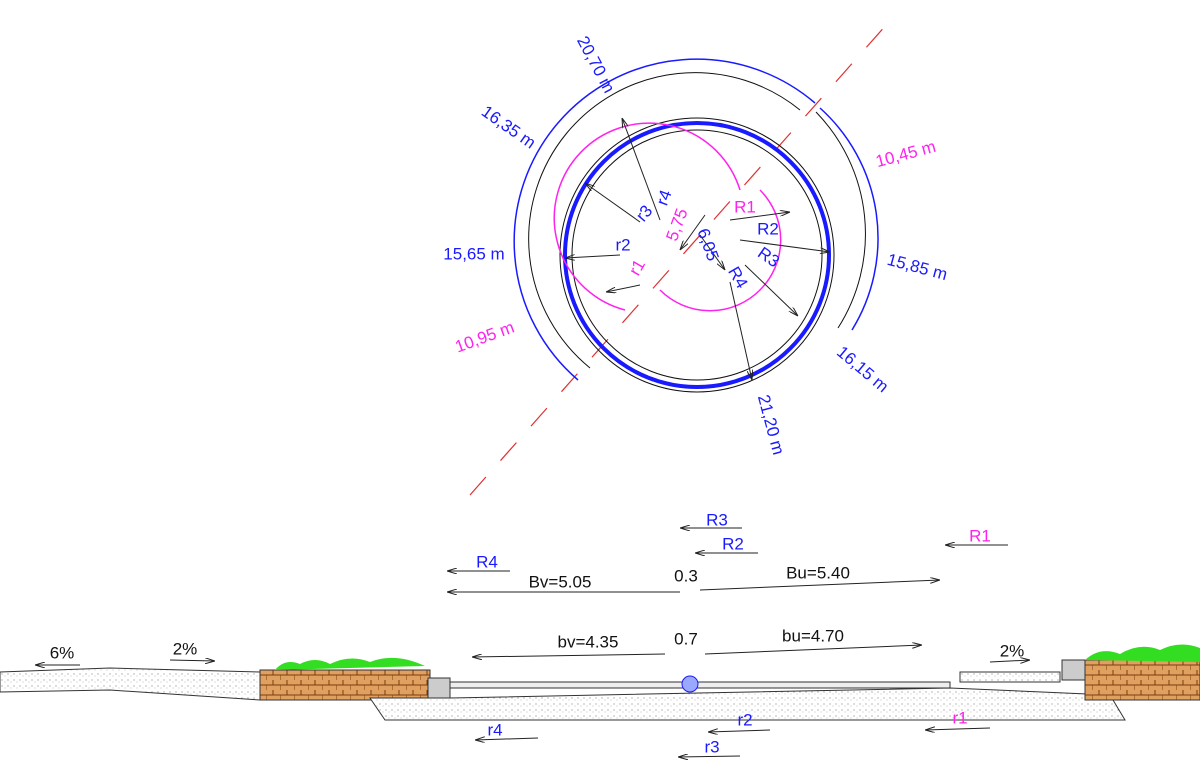 The width and height of the screenshot is (1200, 762). I want to click on radius-mark: R1, so click(980, 535).